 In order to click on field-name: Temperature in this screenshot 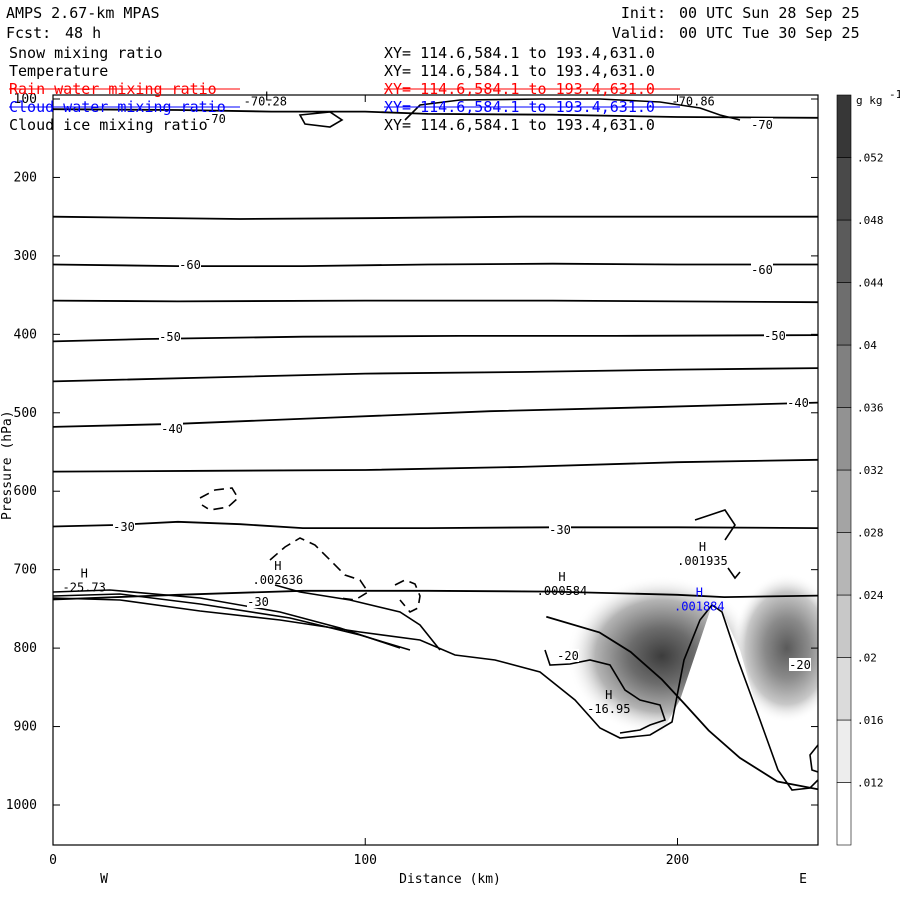, I will do `click(58, 71)`.